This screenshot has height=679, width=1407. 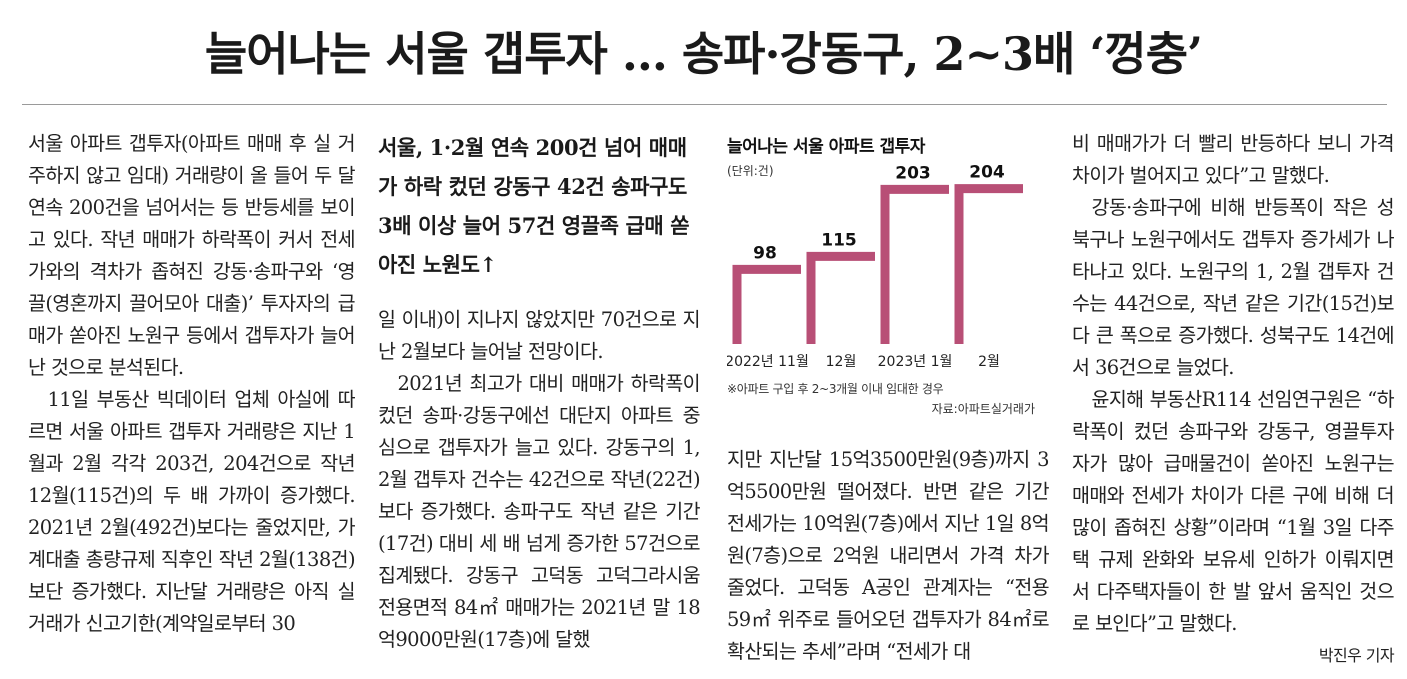 I want to click on chart-unit: (단위:건), so click(x=750, y=171).